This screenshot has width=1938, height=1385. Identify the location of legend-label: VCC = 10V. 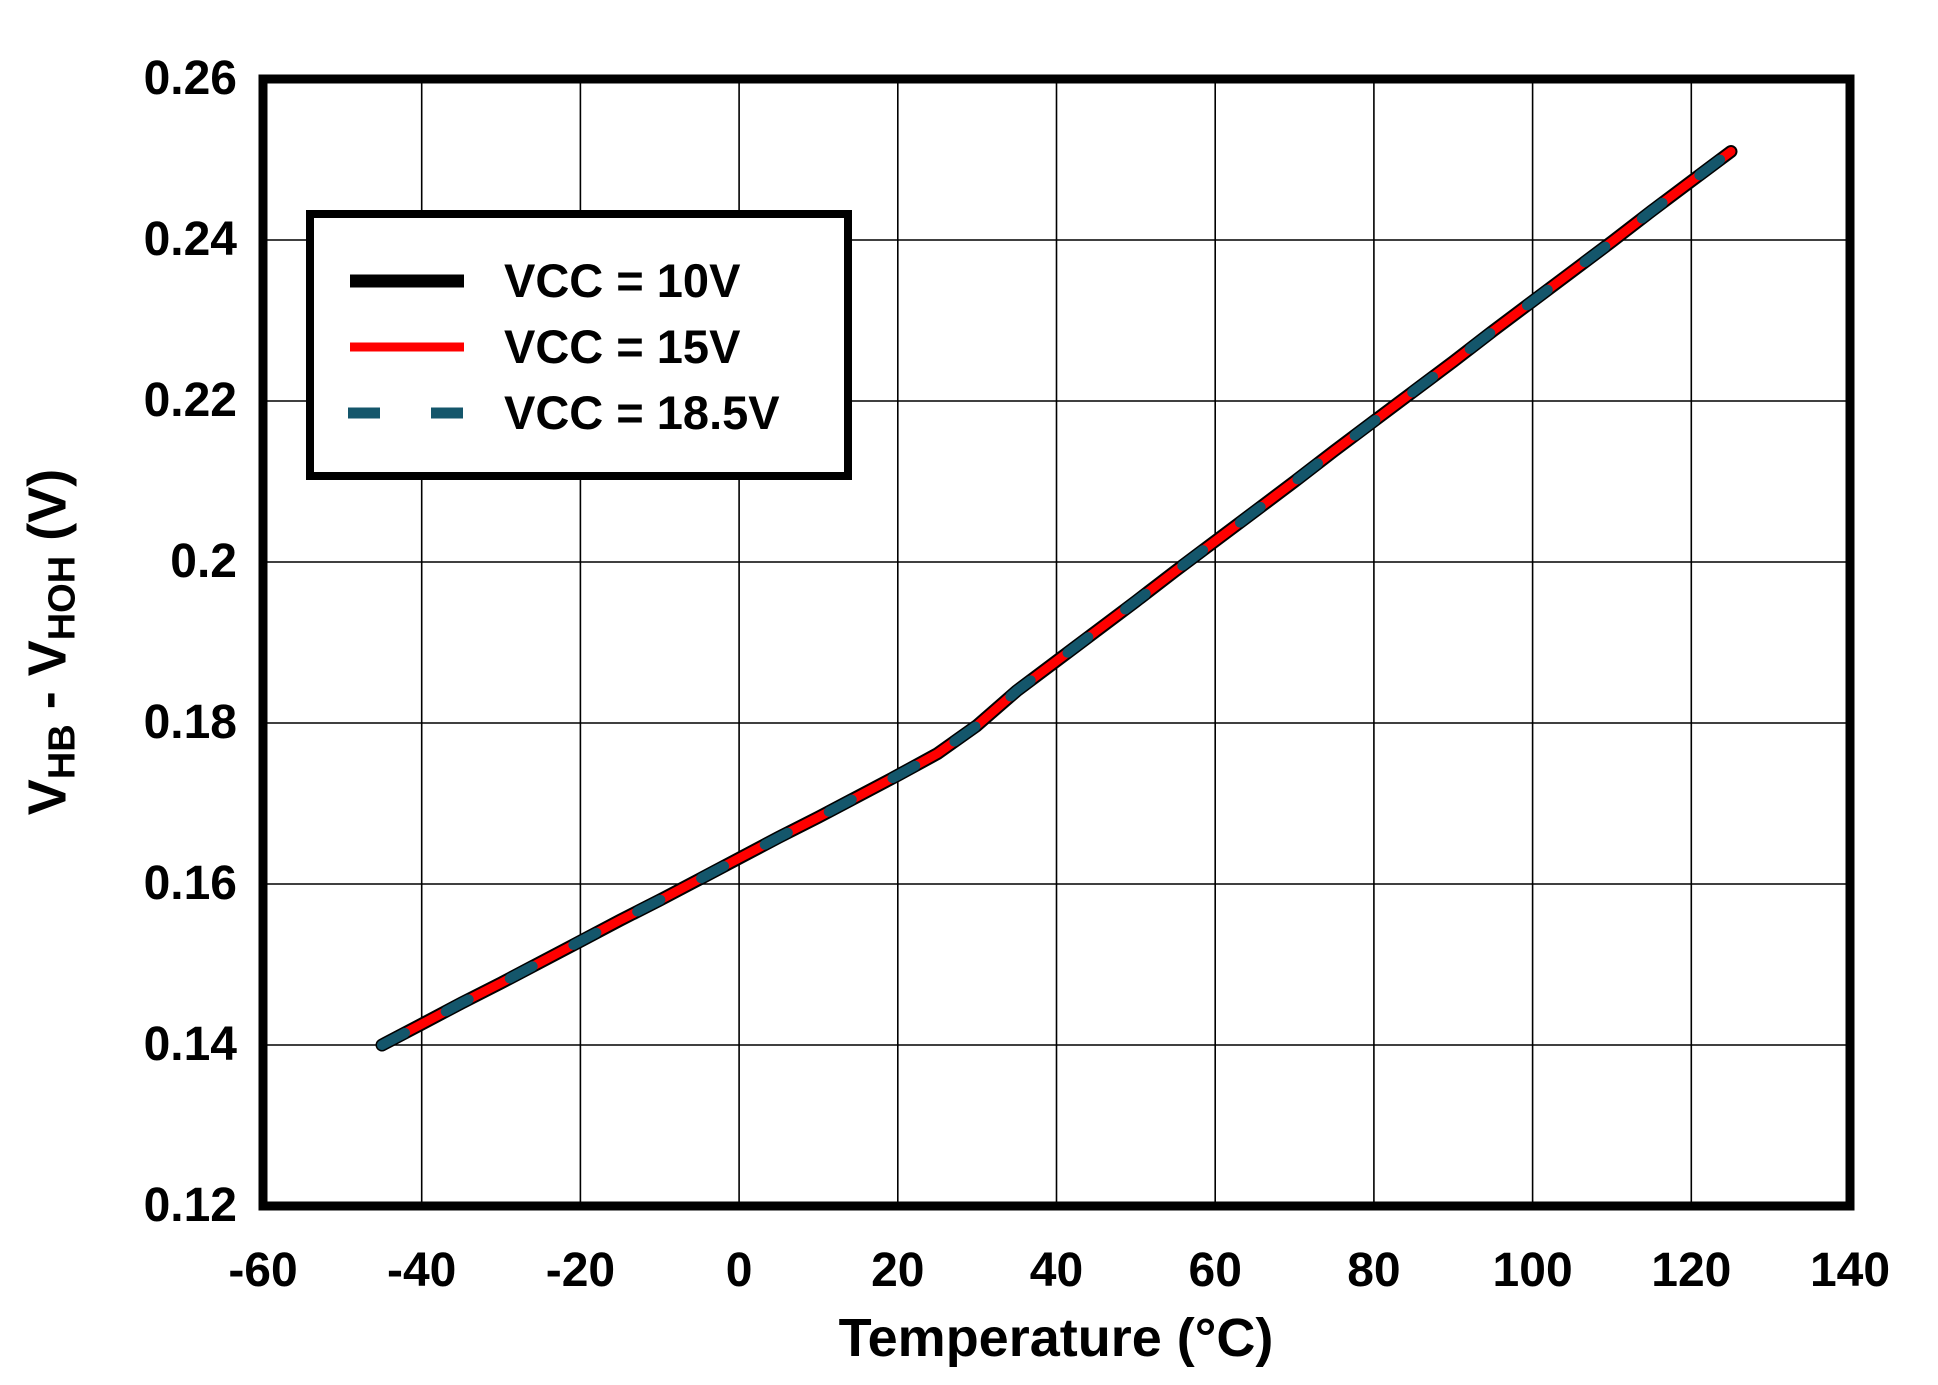
(622, 280).